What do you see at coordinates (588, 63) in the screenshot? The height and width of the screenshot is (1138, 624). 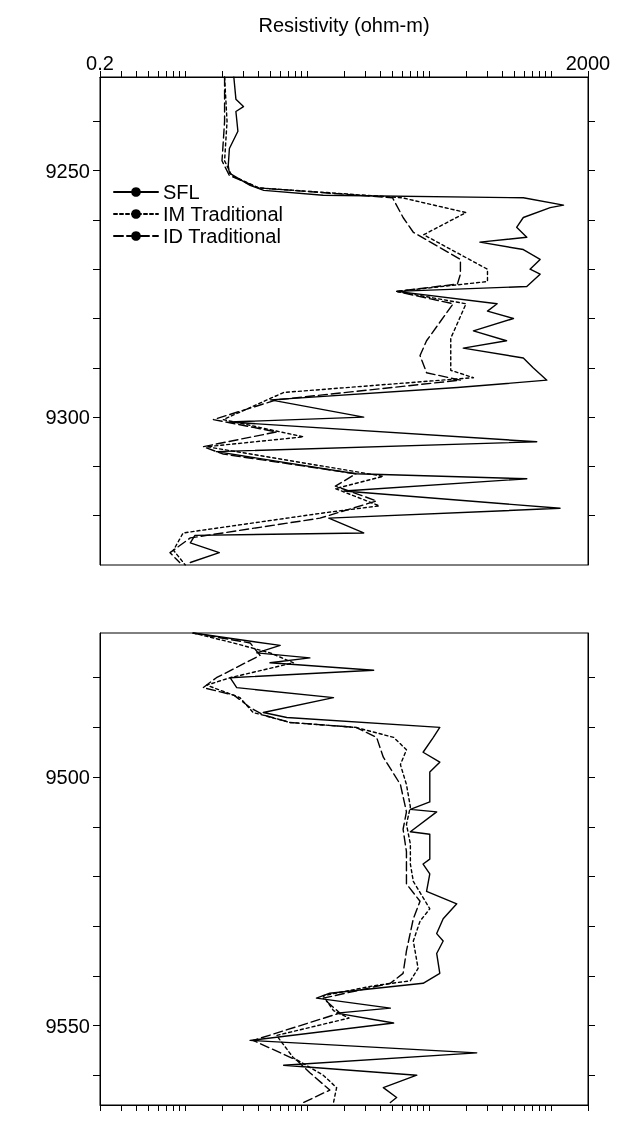 I see `x-tick-label: 2000` at bounding box center [588, 63].